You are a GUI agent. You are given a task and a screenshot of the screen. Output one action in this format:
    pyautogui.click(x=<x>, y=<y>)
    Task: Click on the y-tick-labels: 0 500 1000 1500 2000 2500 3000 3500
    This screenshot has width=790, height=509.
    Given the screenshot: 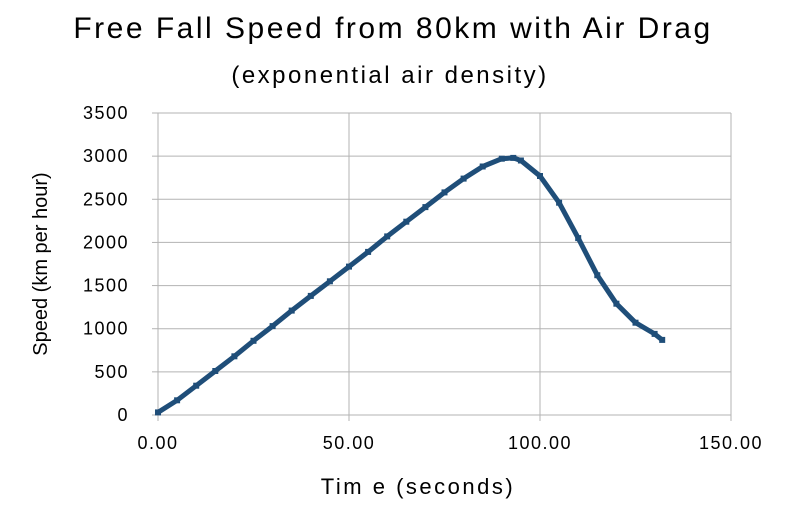 What is the action you would take?
    pyautogui.click(x=106, y=264)
    